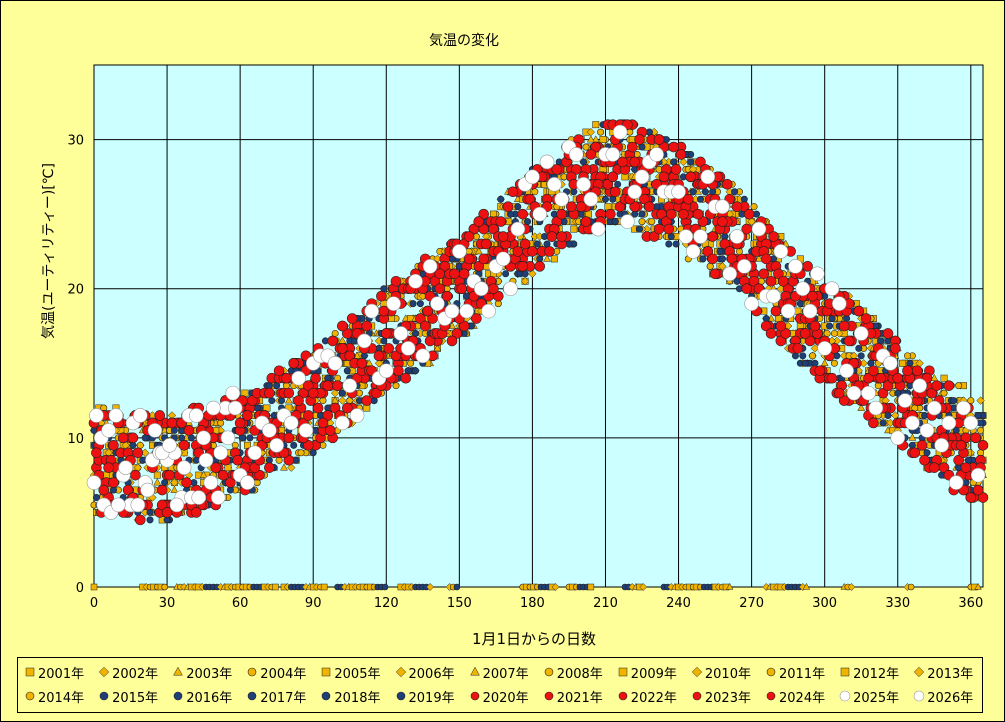 This screenshot has height=722, width=1005. I want to click on y-tick-label: 10, so click(75, 439).